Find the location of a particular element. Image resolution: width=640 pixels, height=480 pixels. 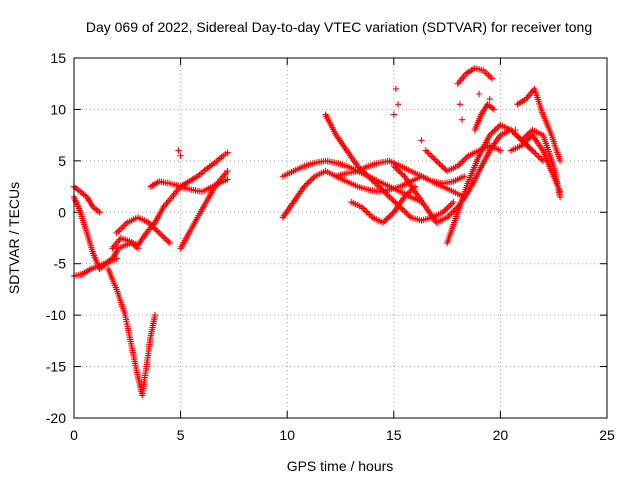

y-tick-label: 0 is located at coordinates (62, 212).